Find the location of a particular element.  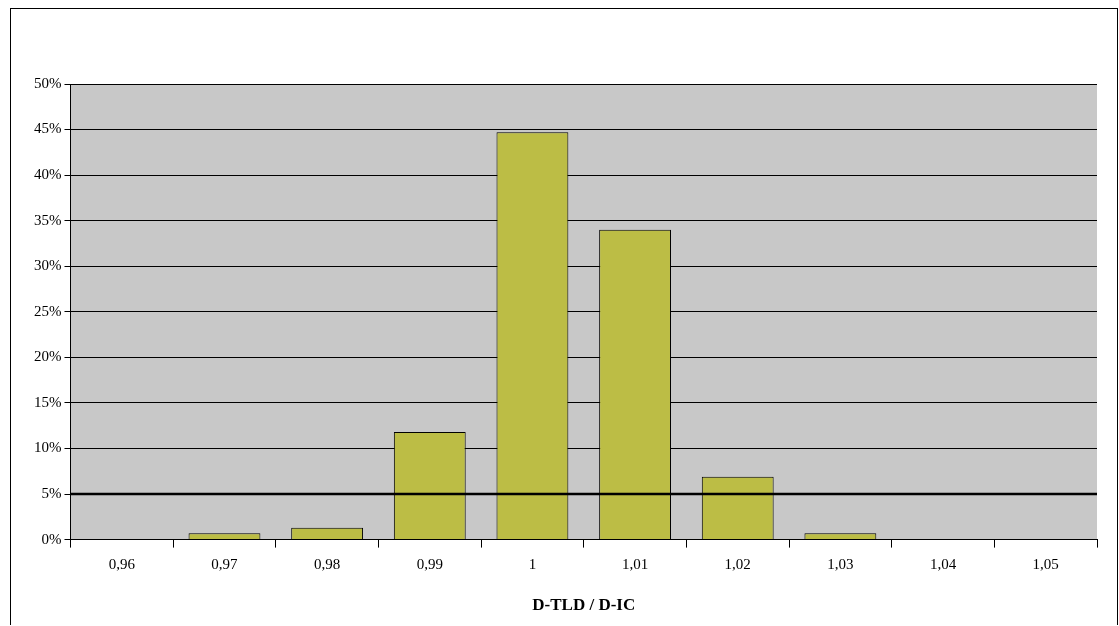

x-tick-label: 1,03 is located at coordinates (840, 563).